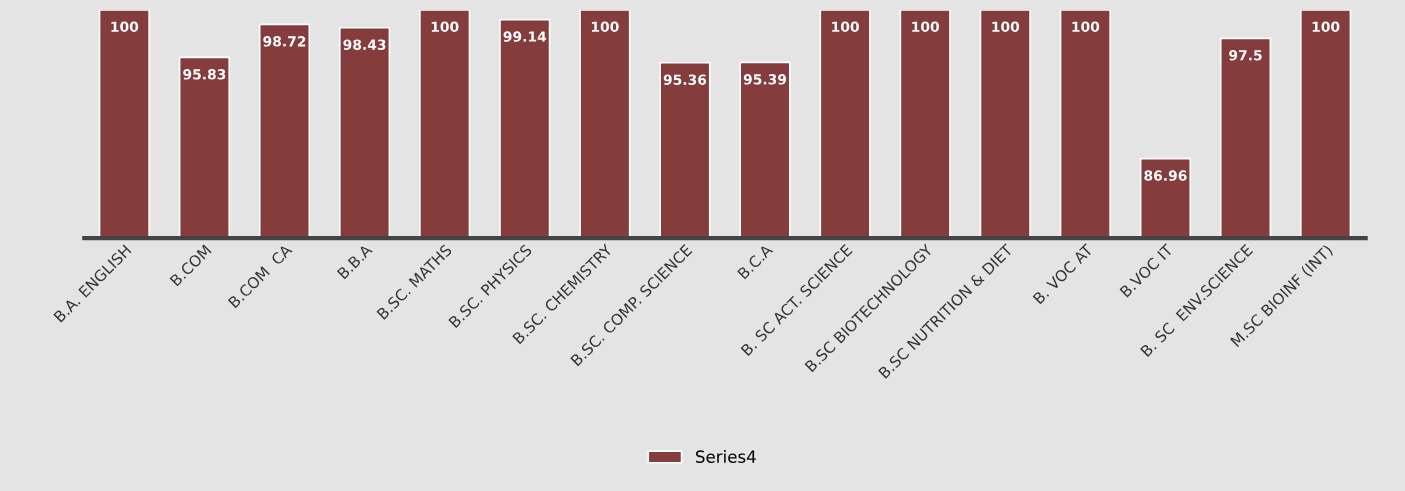 The width and height of the screenshot is (1405, 491). Describe the element at coordinates (364, 44) in the screenshot. I see `data-label: 98.43` at that location.